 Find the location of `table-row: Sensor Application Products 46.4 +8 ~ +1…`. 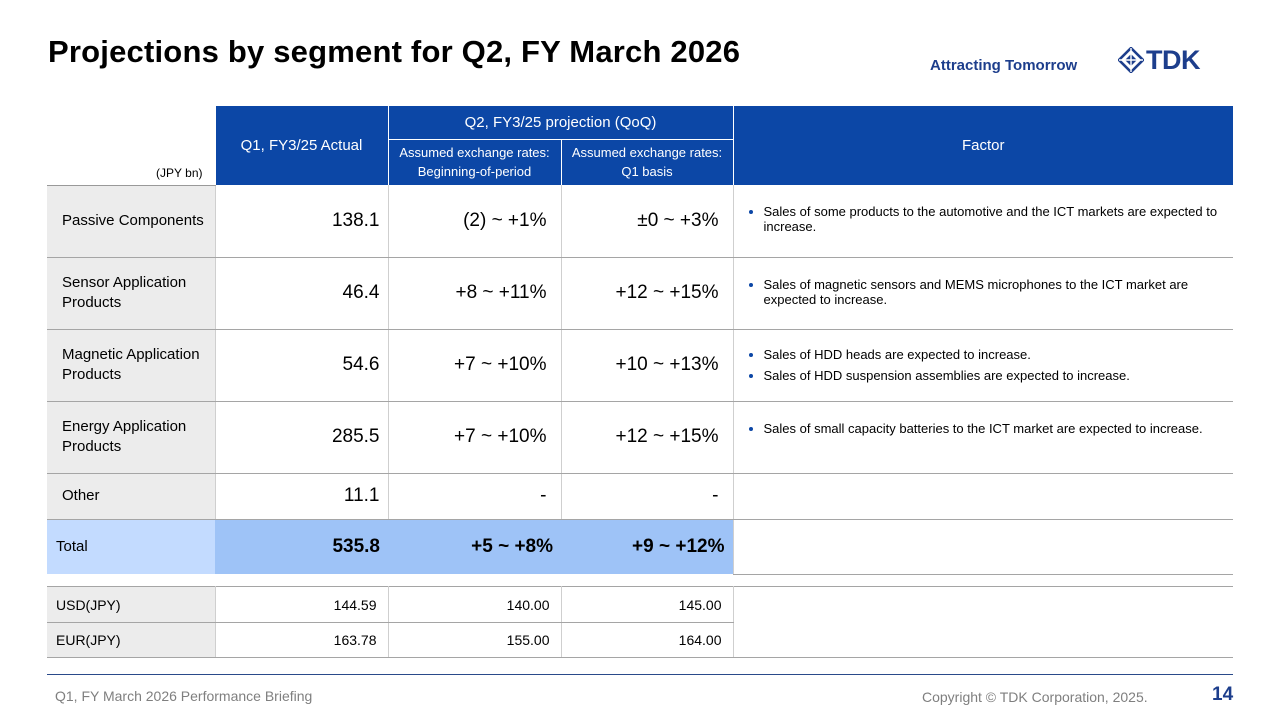

table-row: Sensor Application Products 46.4 +8 ~ +1… is located at coordinates (640, 293).